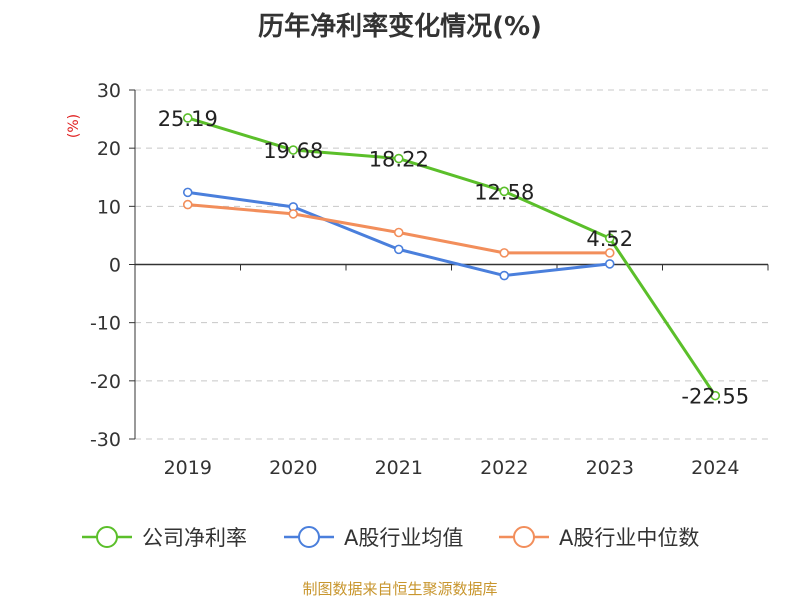  What do you see at coordinates (109, 149) in the screenshot?
I see `y-tick-label: 20` at bounding box center [109, 149].